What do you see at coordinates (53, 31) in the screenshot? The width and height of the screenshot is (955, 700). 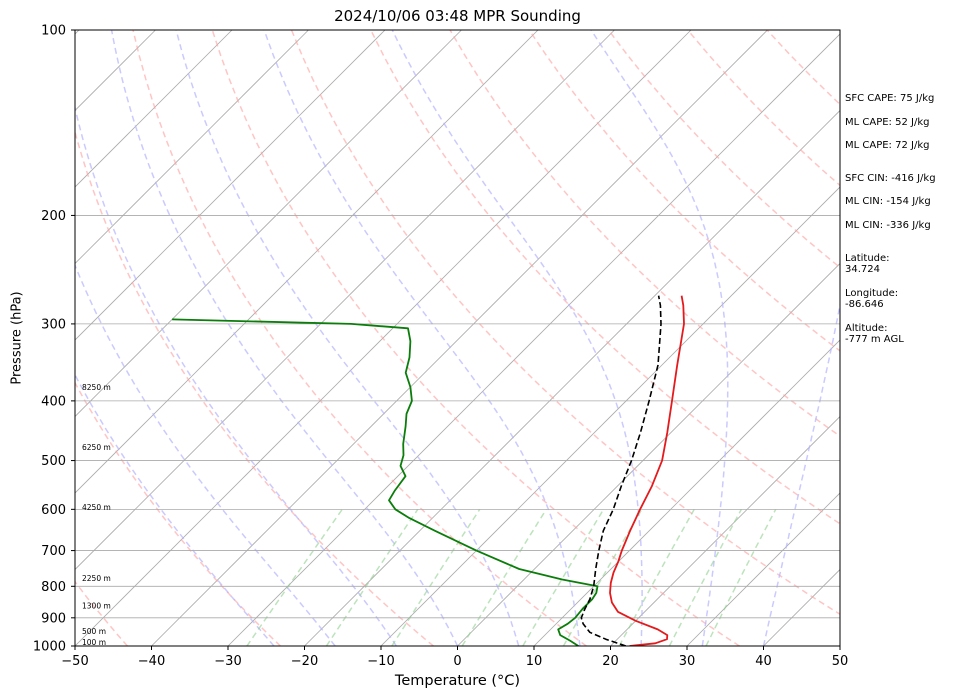 I see `y-tick-label: 100` at bounding box center [53, 31].